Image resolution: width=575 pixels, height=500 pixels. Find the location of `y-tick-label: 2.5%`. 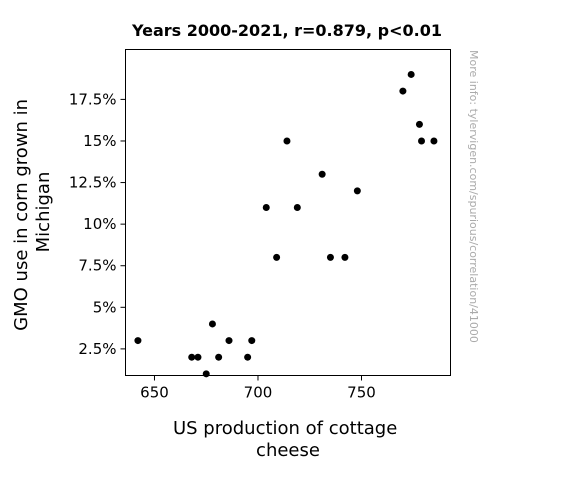

y-tick-label: 2.5% is located at coordinates (97, 349).